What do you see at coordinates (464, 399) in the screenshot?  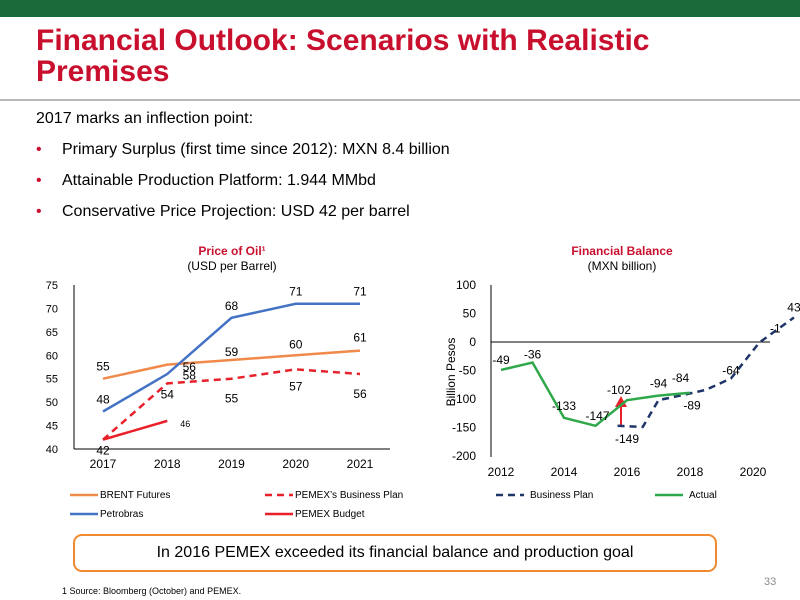 I see `fb-y-tick-label: -100` at bounding box center [464, 399].